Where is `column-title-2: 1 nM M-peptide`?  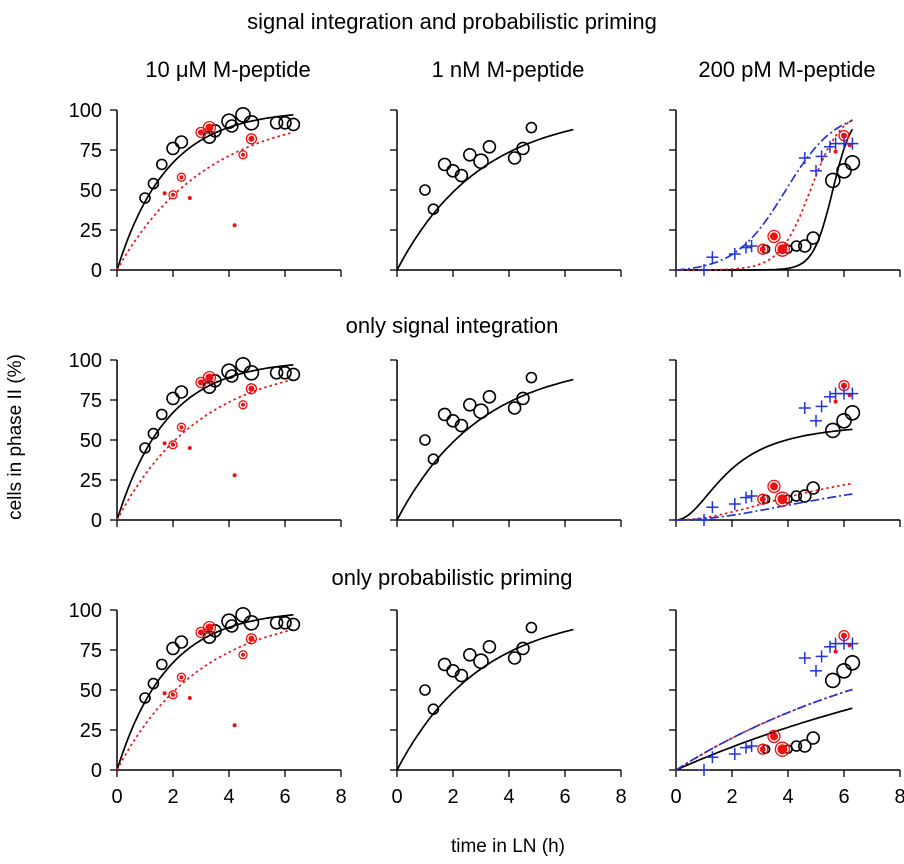 column-title-2: 1 nM M-peptide is located at coordinates (508, 69).